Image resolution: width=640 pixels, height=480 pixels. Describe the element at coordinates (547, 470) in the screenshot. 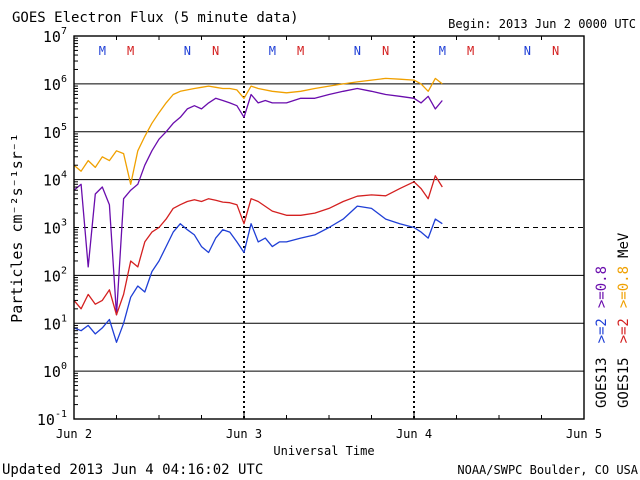

I see `credit-label: NOAA/SWPC Boulder, CO USA` at that location.